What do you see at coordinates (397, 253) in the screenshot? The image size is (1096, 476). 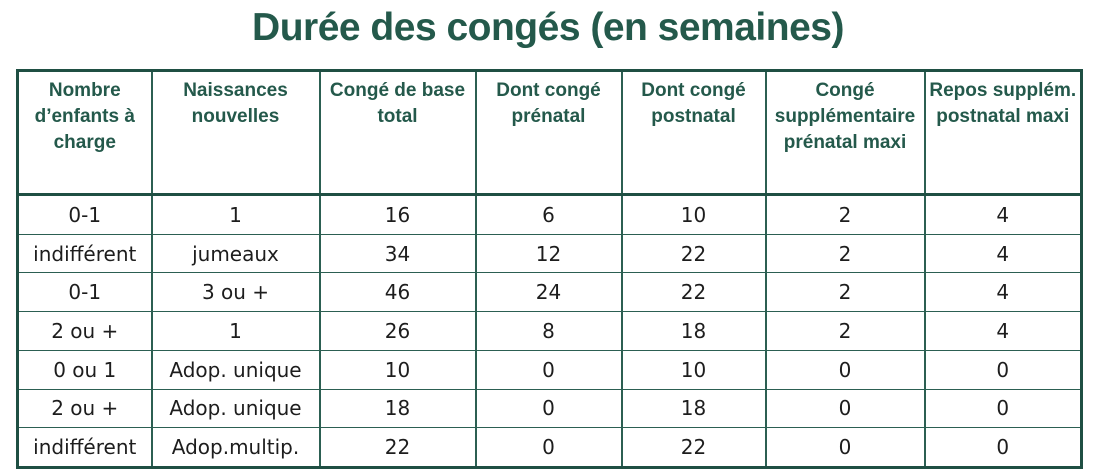 I see `table-cell: 34` at bounding box center [397, 253].